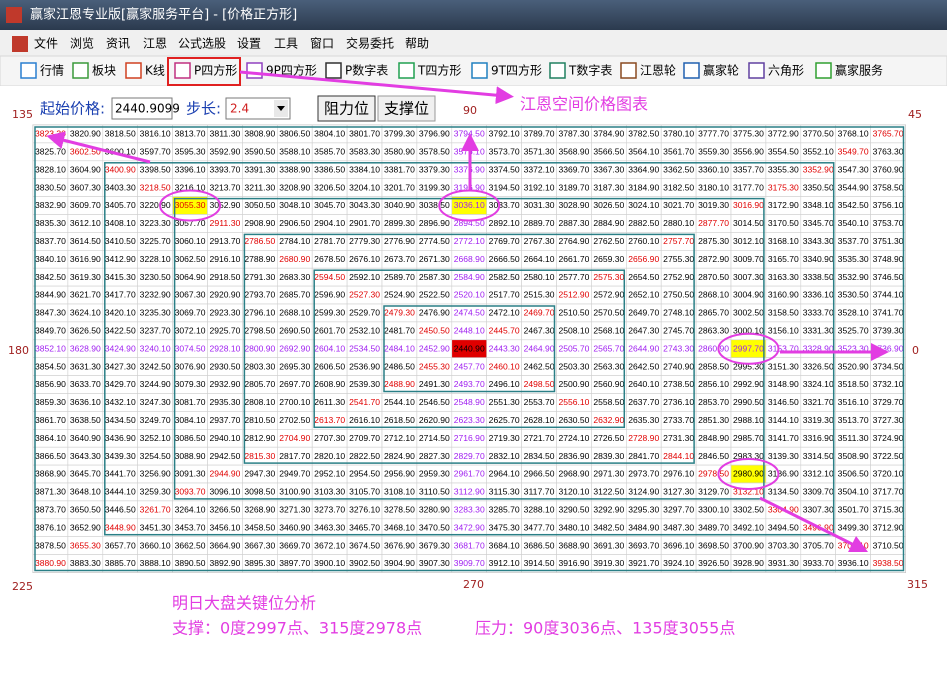 This screenshot has height=675, width=947. I want to click on button-label: 支撑位, so click(406, 109).